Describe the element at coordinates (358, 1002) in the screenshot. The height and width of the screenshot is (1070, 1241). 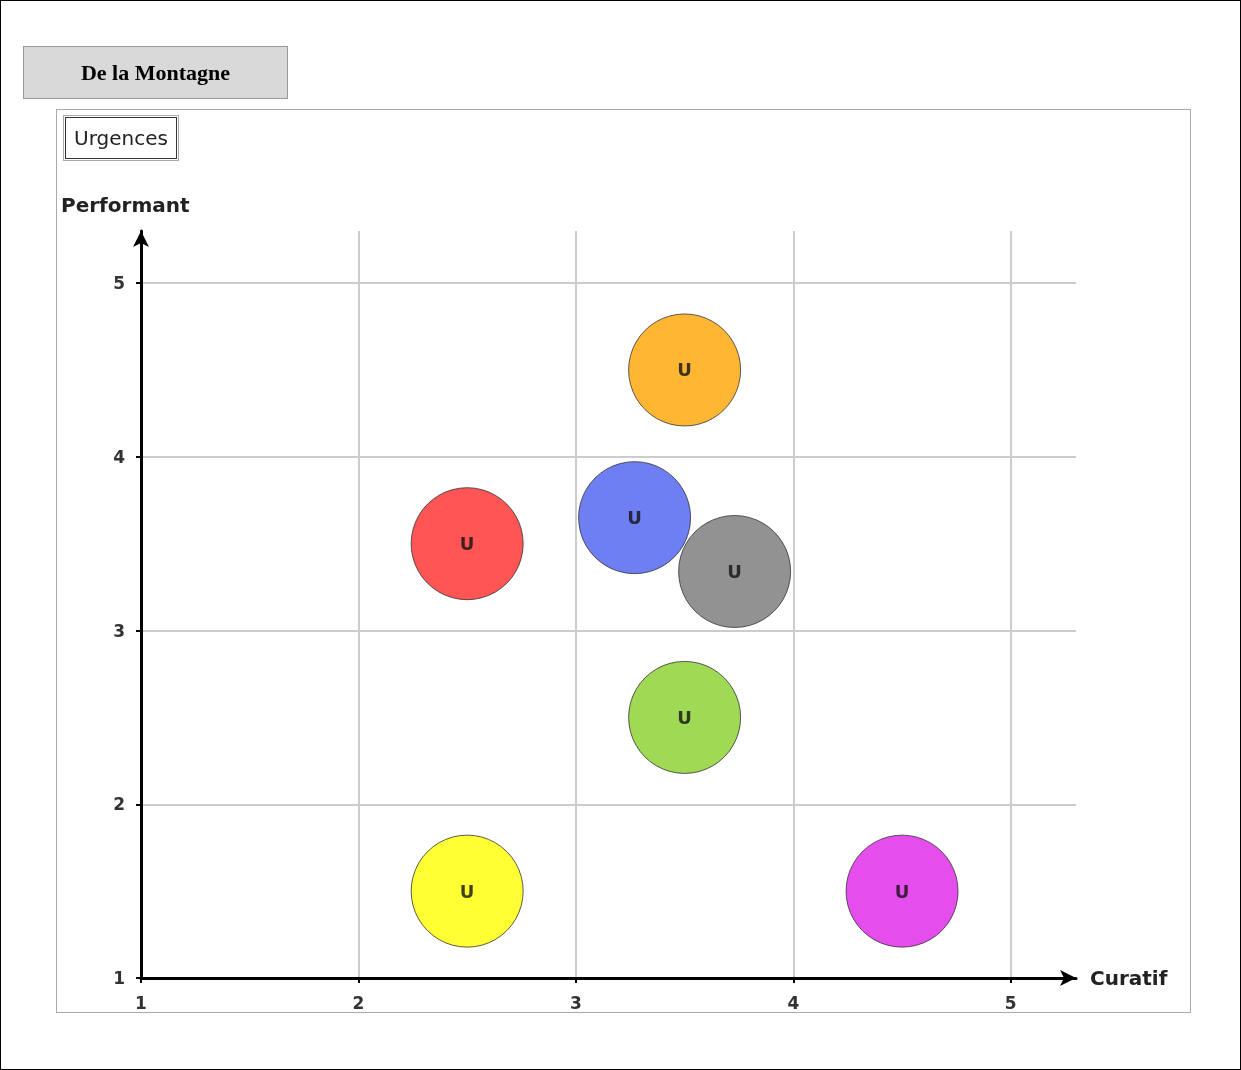
I see `x-tick-label: 2` at that location.